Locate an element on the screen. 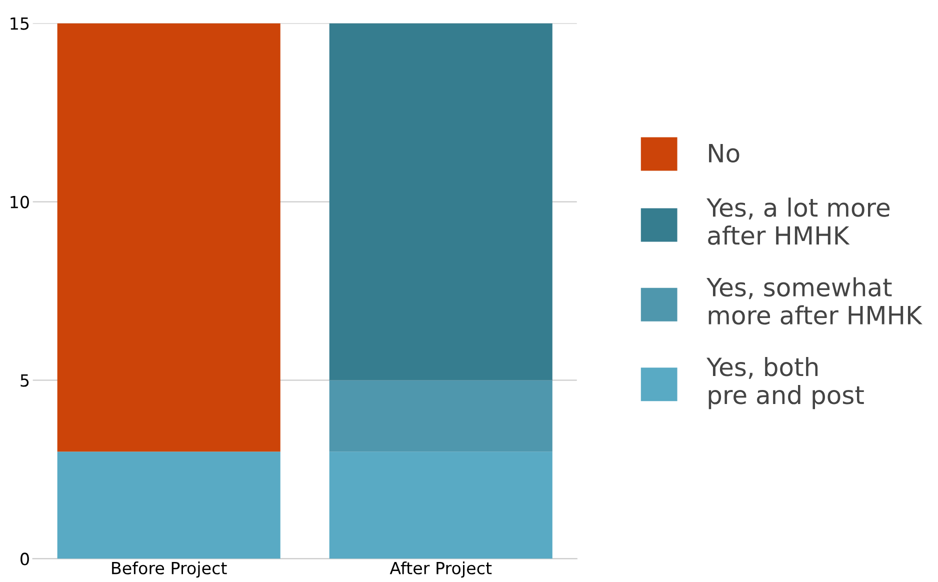 The image size is (938, 582). x-tick-label: Before Project is located at coordinates (169, 570).